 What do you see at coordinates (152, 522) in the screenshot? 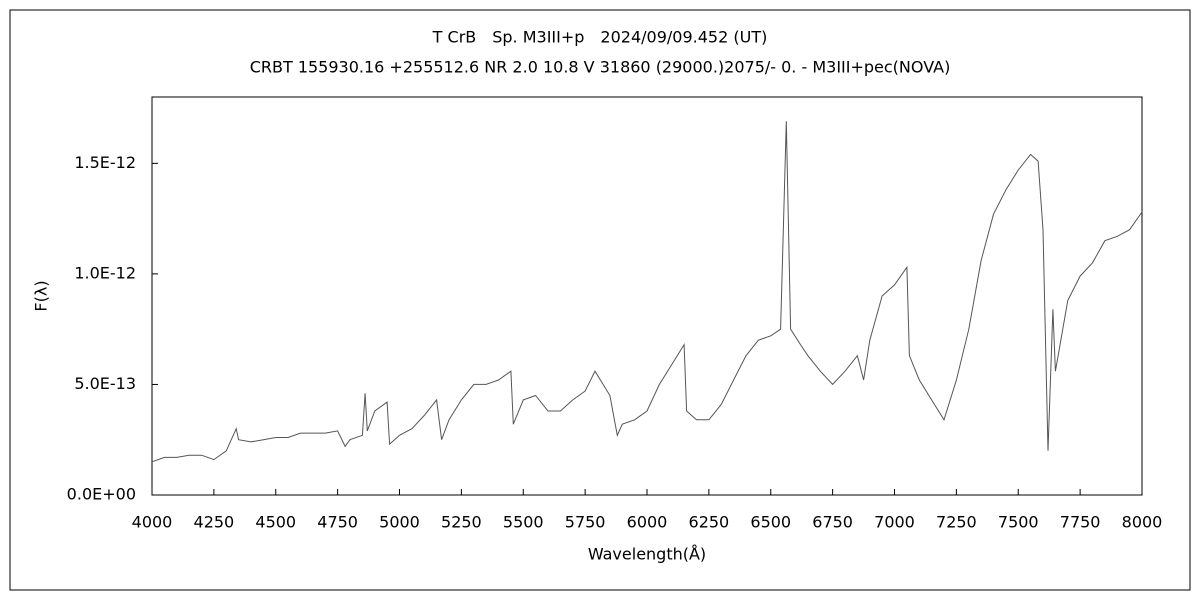
I see `x-tick-label: 4000` at bounding box center [152, 522].